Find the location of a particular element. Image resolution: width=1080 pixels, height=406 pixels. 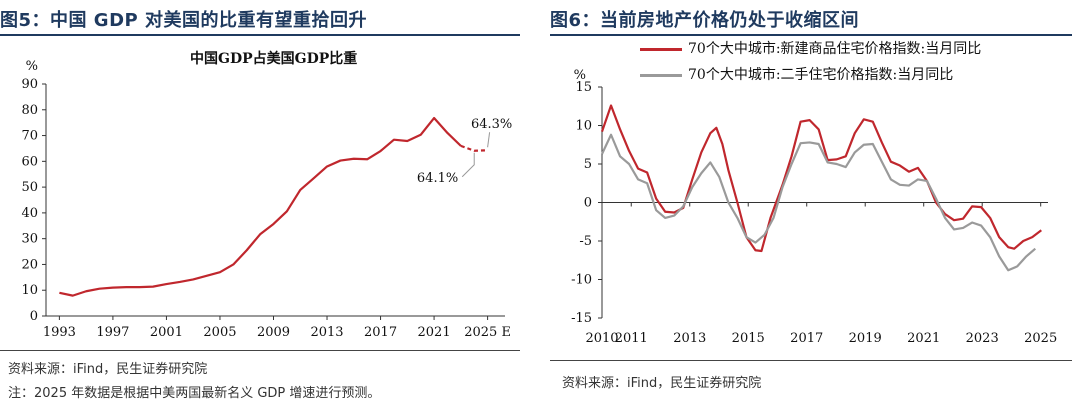

gdp-ratio-forecast-line is located at coordinates (474, 148).